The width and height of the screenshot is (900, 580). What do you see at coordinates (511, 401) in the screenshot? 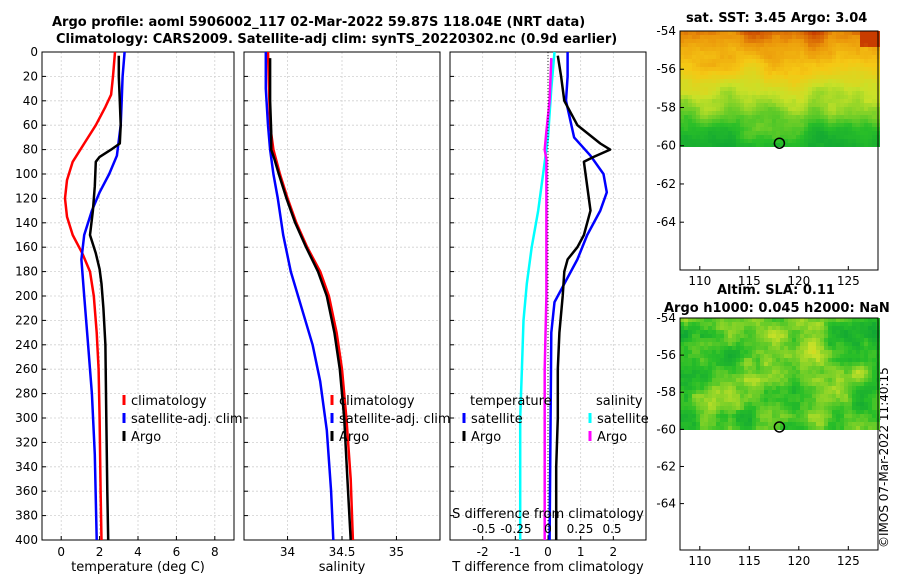
I see `legend-title: temperature` at bounding box center [511, 401].